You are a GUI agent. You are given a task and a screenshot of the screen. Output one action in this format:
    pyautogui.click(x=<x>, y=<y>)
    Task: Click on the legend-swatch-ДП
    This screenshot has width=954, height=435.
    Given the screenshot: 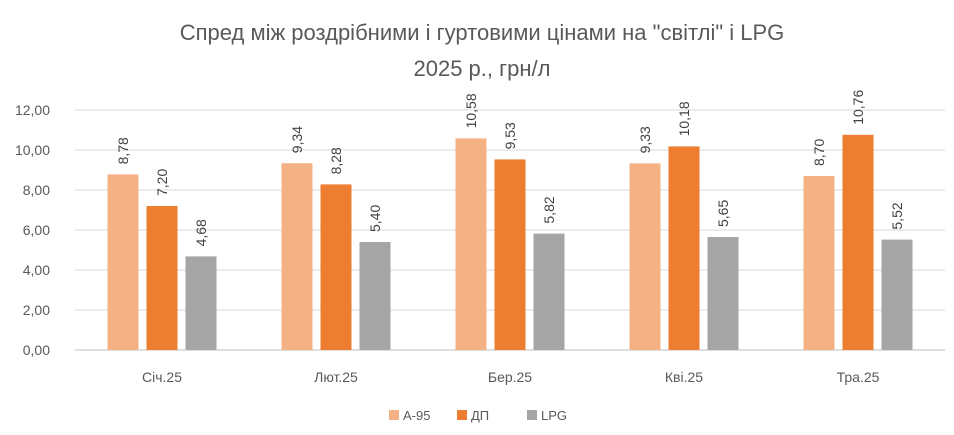 What is the action you would take?
    pyautogui.click(x=462, y=415)
    